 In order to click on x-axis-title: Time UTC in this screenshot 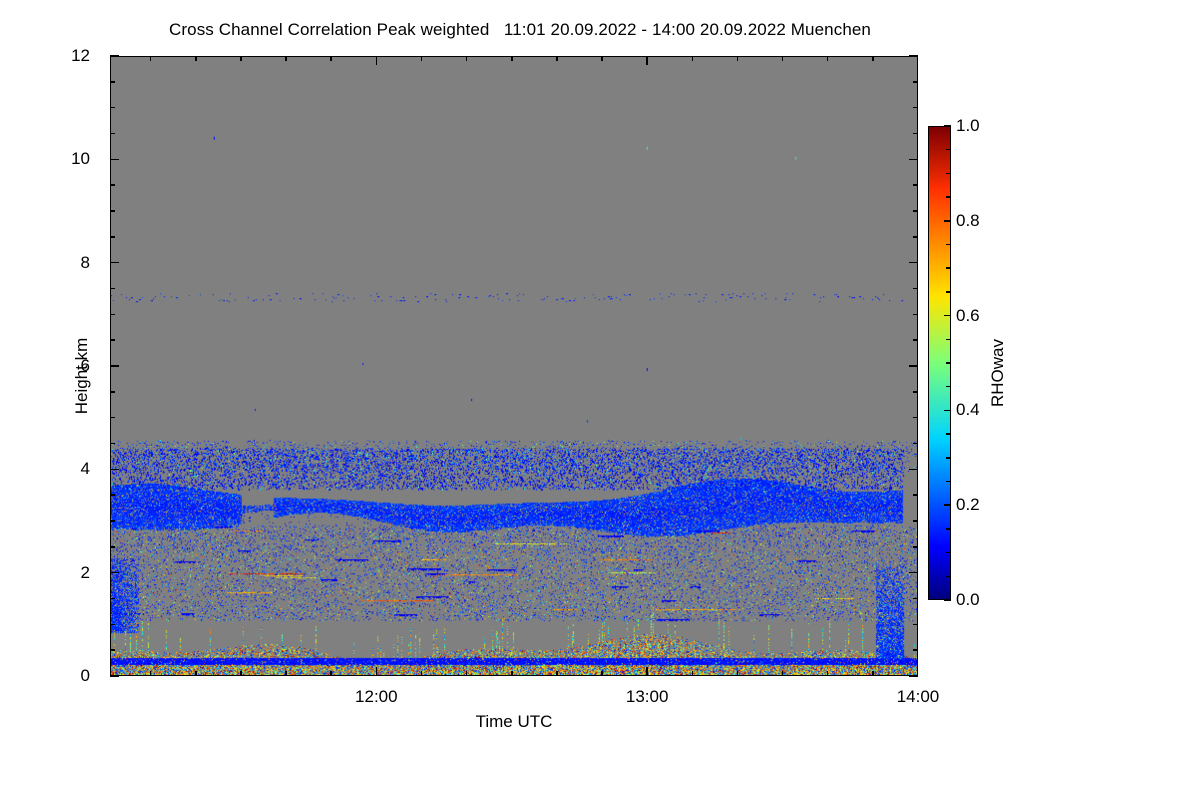, I will do `click(514, 721)`.